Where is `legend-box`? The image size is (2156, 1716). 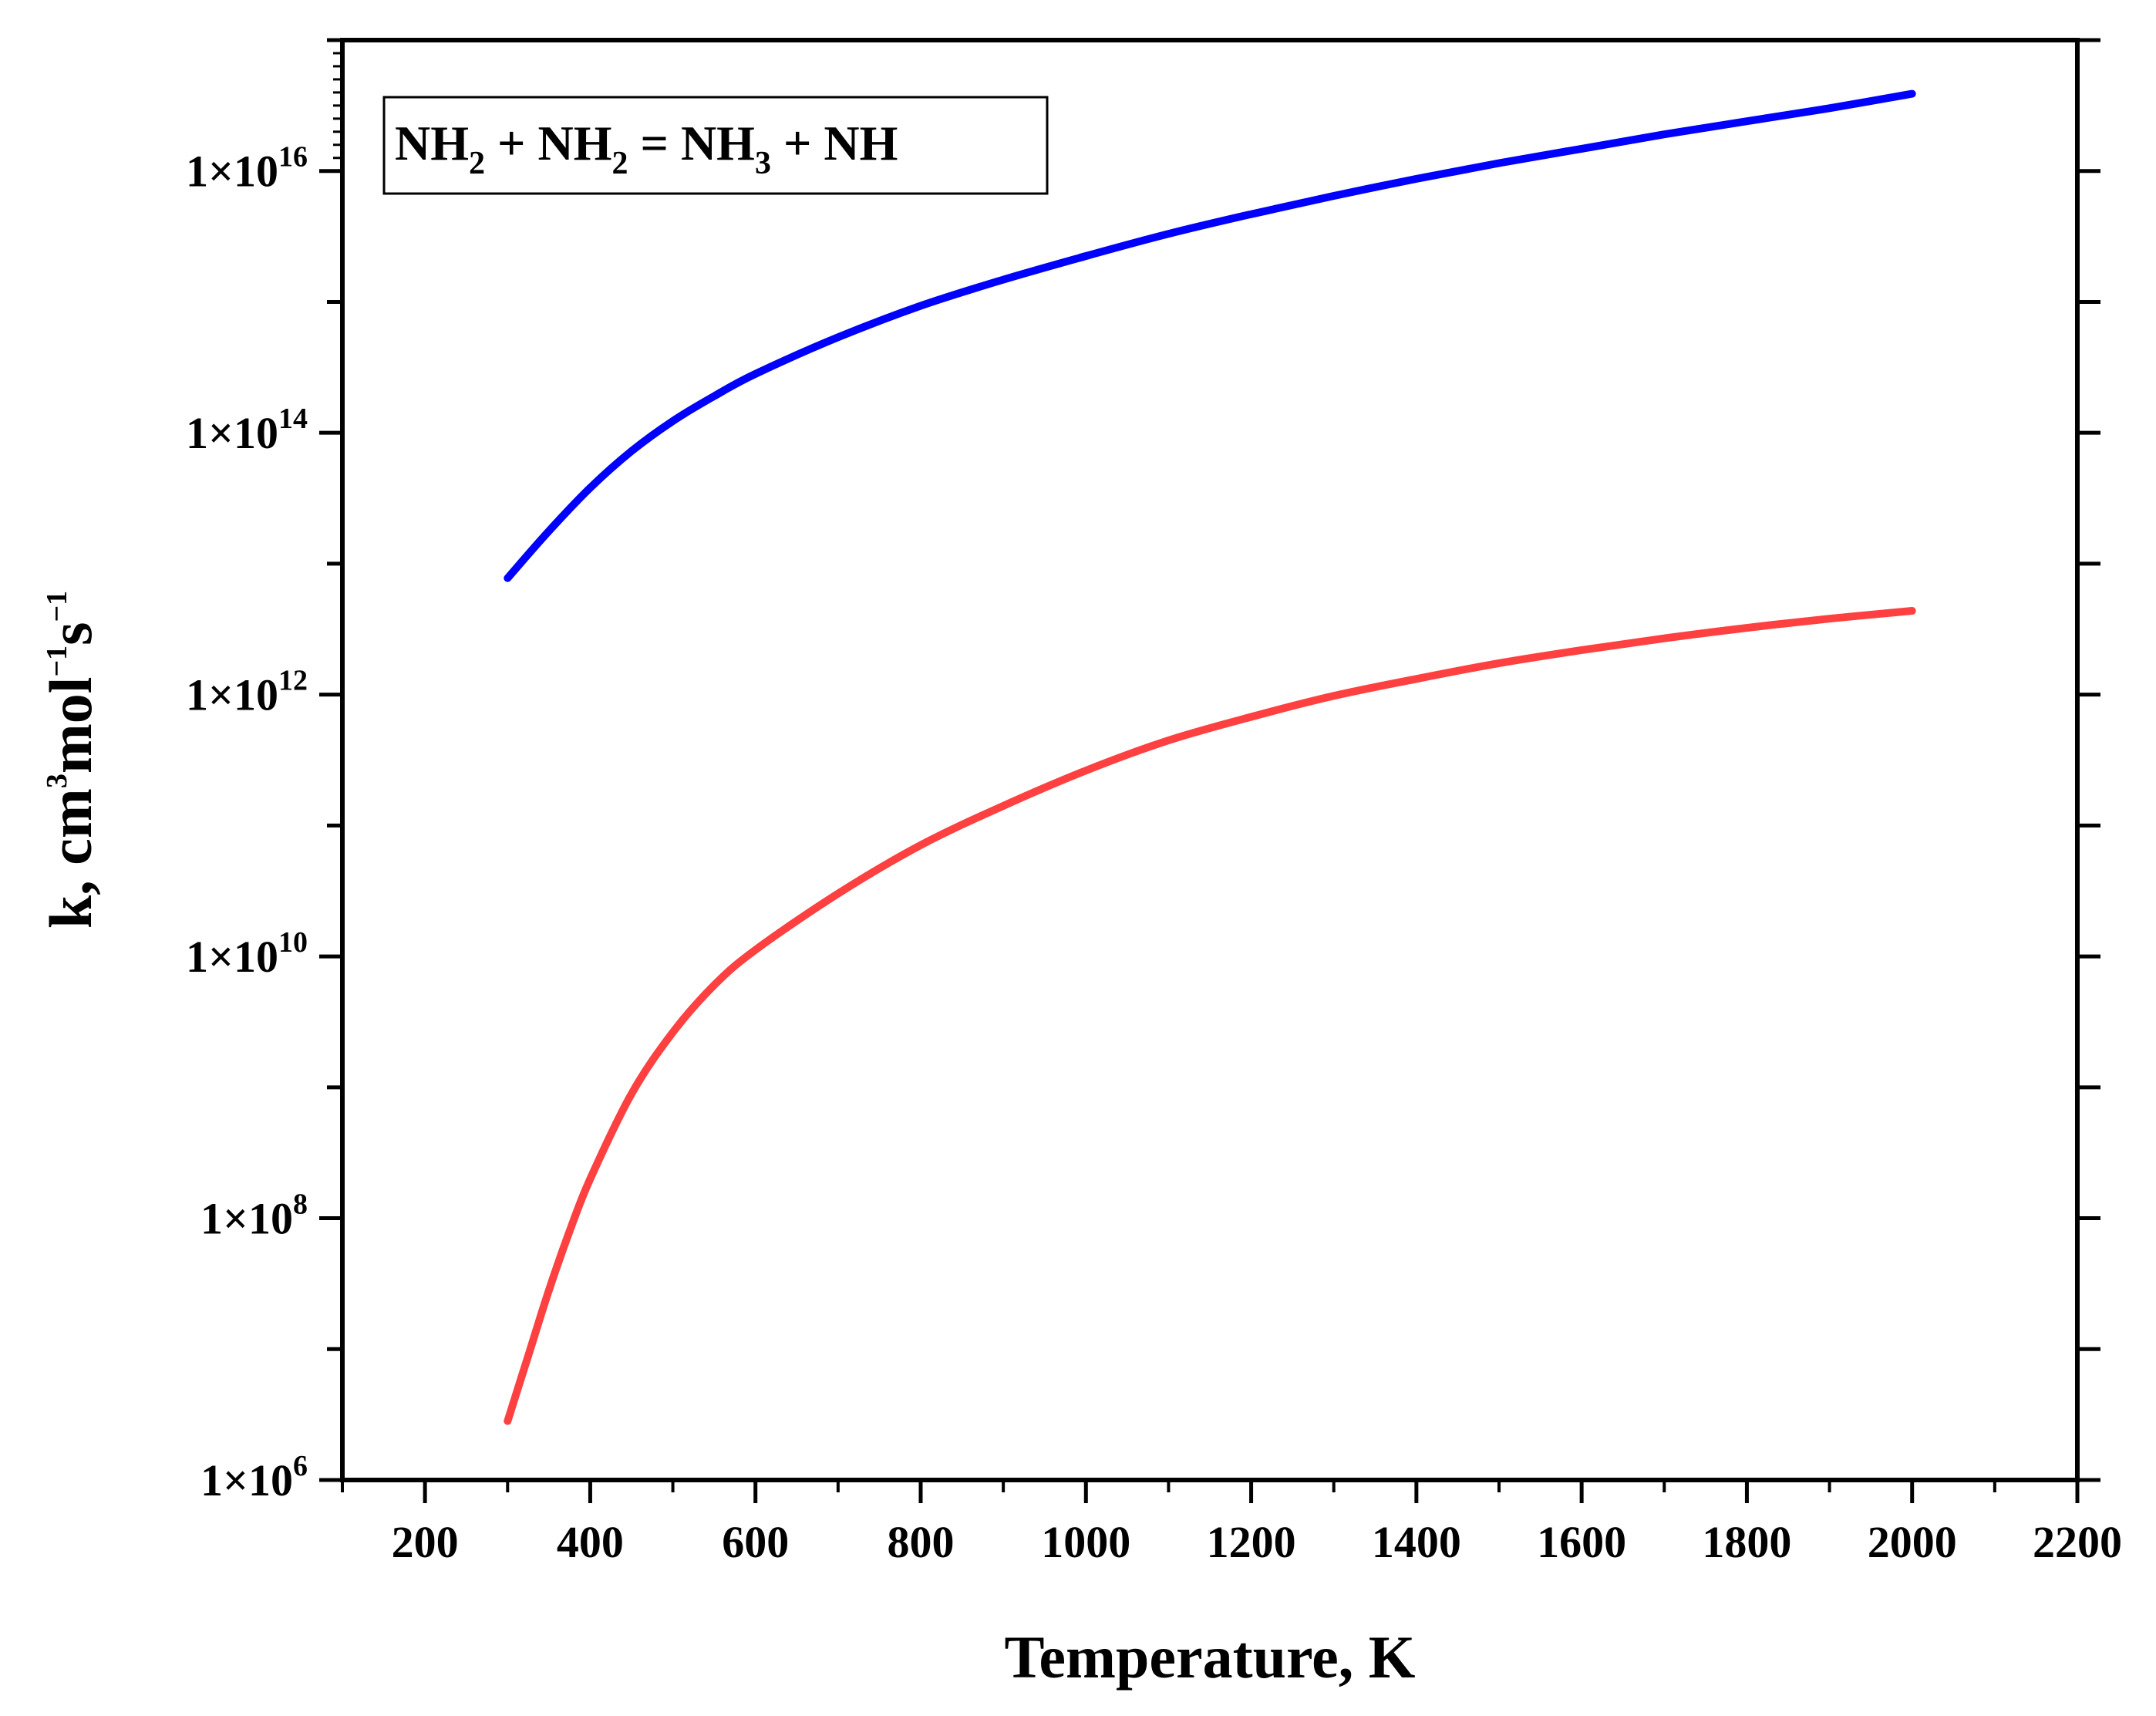 legend-box is located at coordinates (715, 145).